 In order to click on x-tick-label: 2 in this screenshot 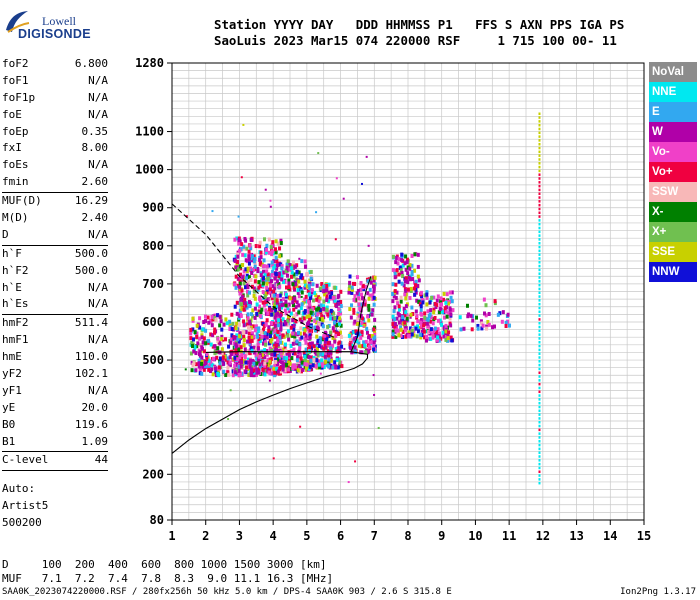, I will do `click(205, 536)`.